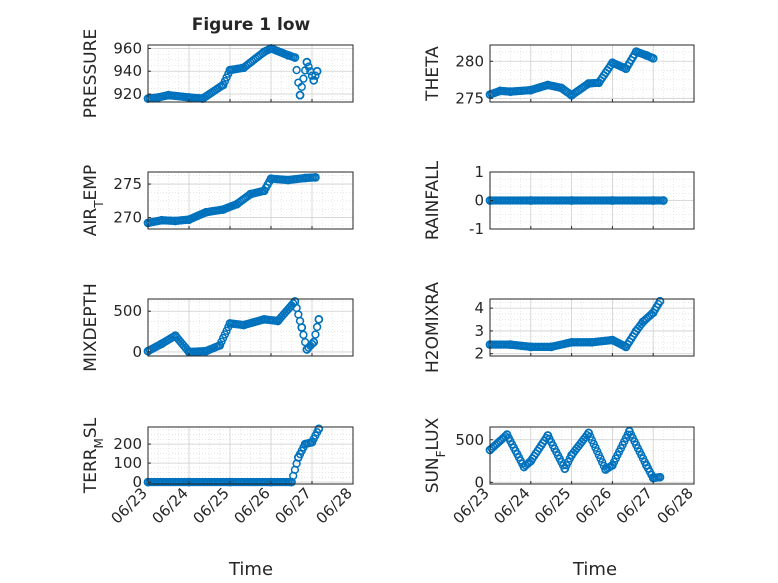  What do you see at coordinates (476, 229) in the screenshot?
I see `y-tick-label: -1` at bounding box center [476, 229].